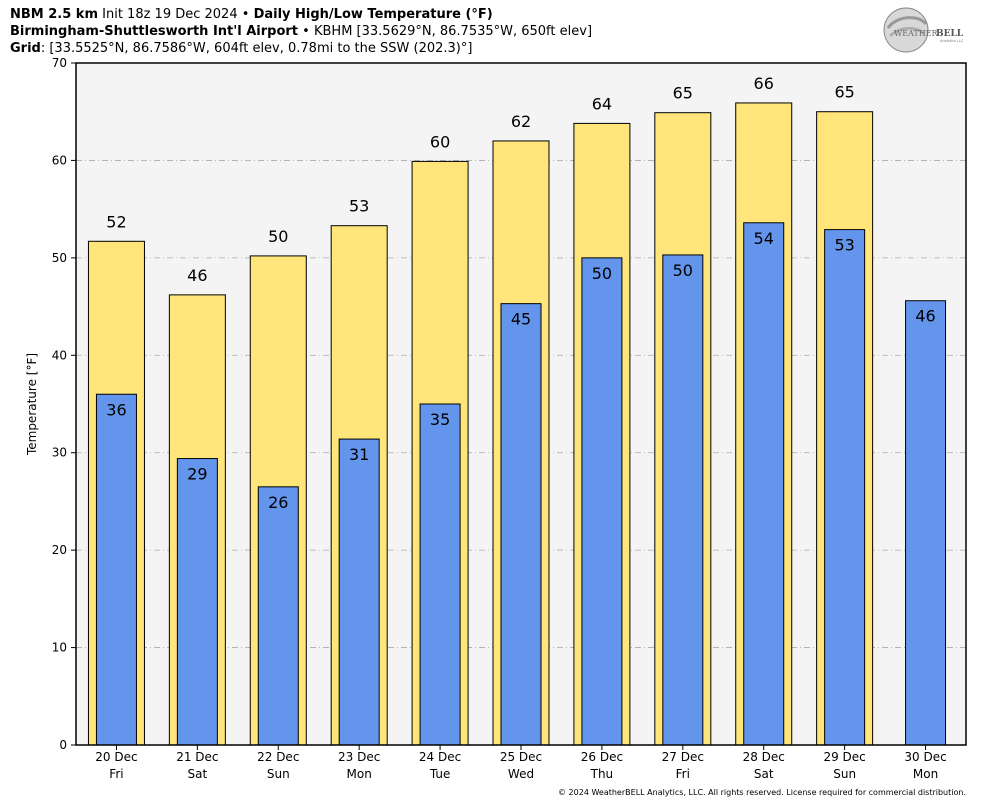 This screenshot has width=984, height=808. What do you see at coordinates (521, 319) in the screenshot?
I see `low-value-label: 45` at bounding box center [521, 319].